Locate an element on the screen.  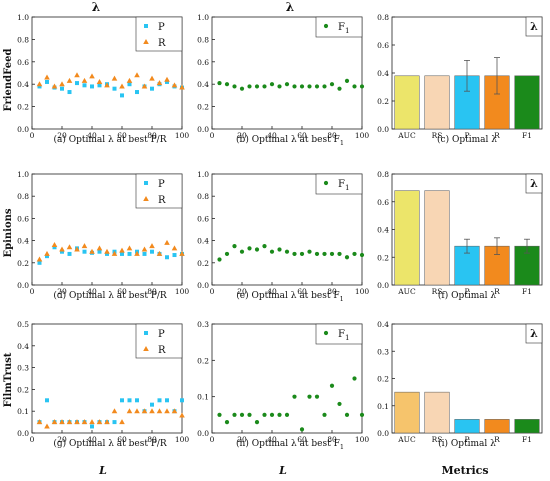
x-tick-label: 60 is located at coordinates (122, 135).